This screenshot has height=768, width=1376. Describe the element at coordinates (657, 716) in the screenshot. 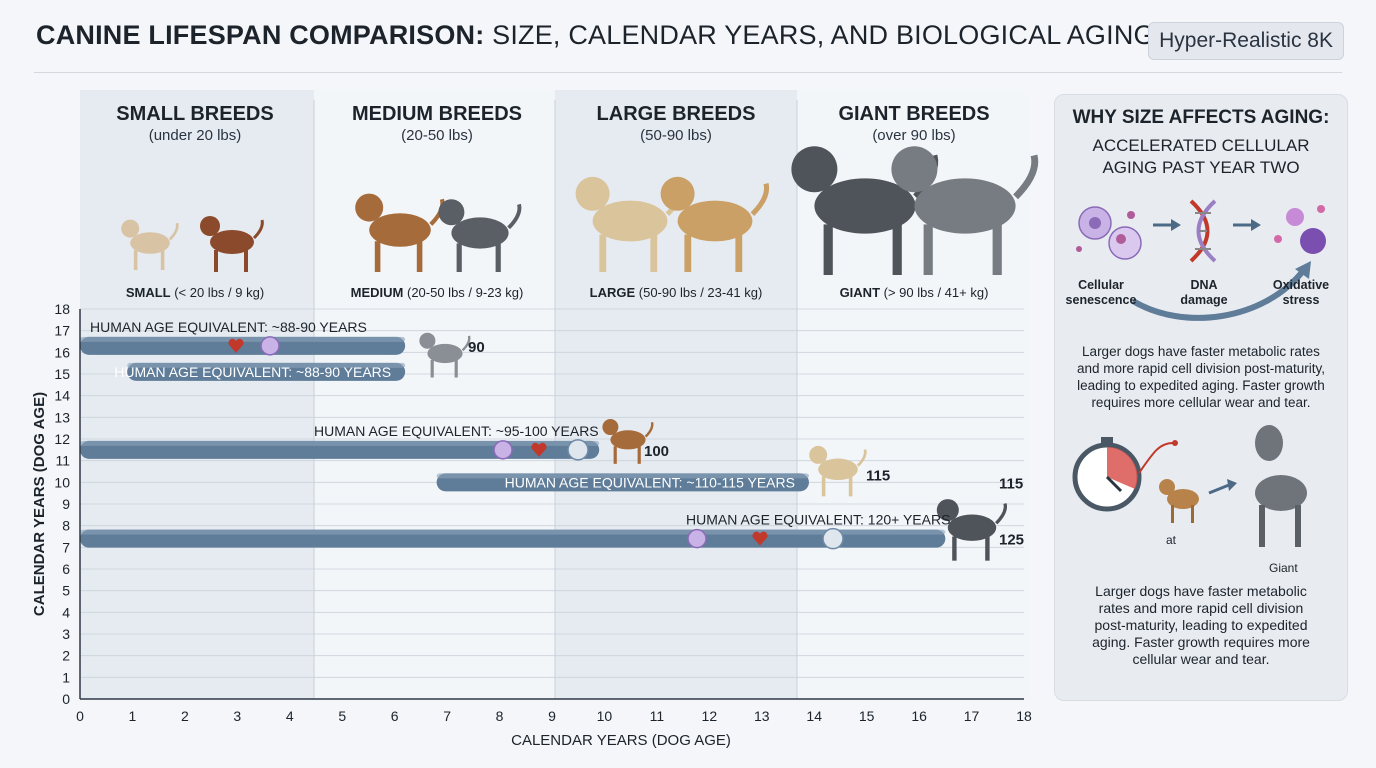

I see `x-tick-label: 11` at that location.